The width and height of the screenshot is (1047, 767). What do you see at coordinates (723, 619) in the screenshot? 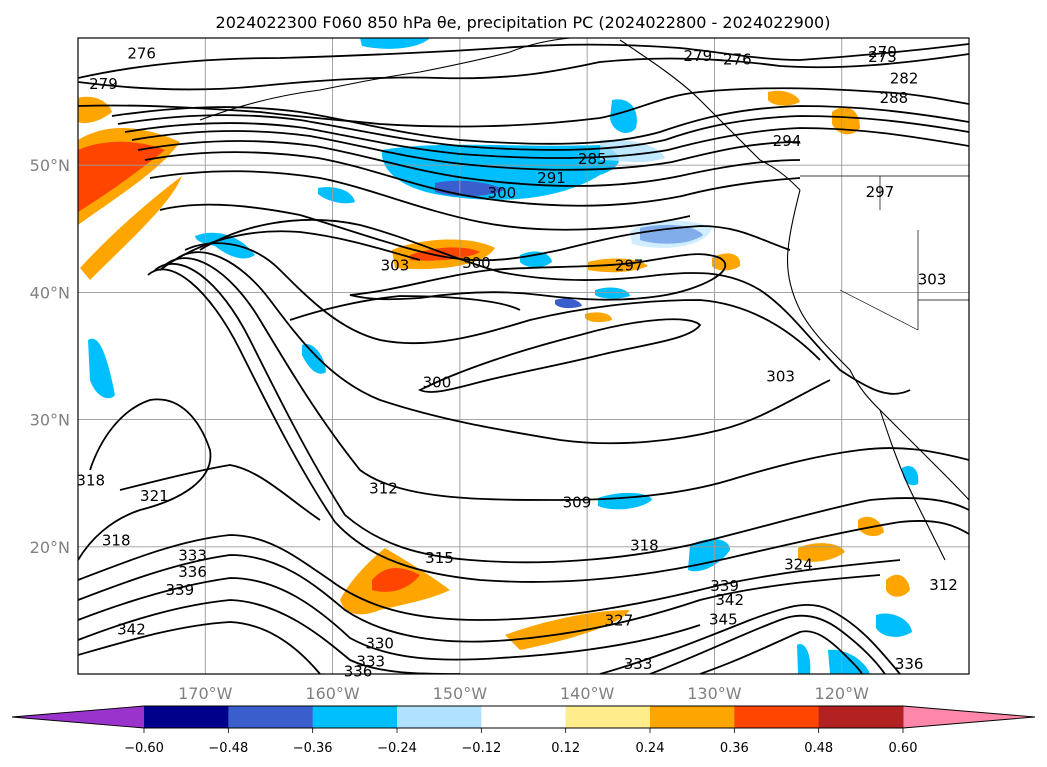
I see `contour-label: 345` at bounding box center [723, 619].